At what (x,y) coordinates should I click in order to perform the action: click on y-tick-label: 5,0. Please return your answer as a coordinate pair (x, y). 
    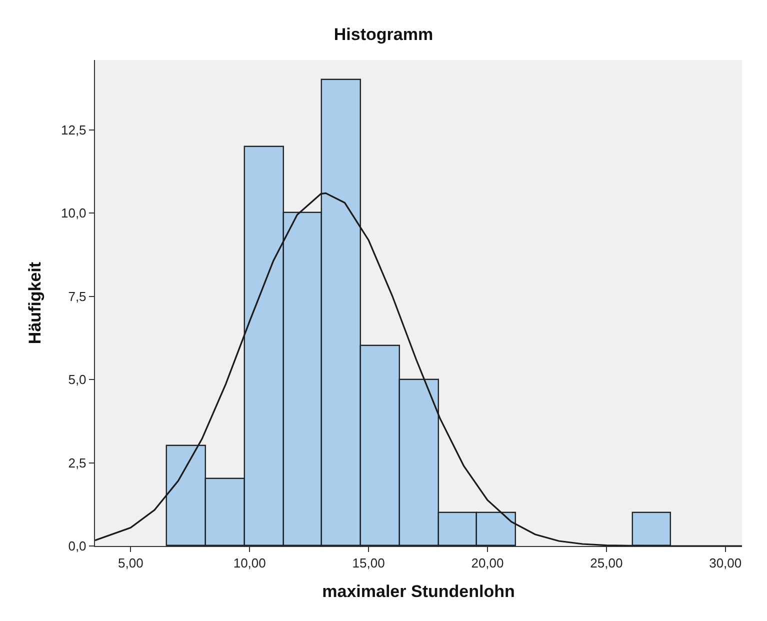
    Looking at the image, I should click on (77, 380).